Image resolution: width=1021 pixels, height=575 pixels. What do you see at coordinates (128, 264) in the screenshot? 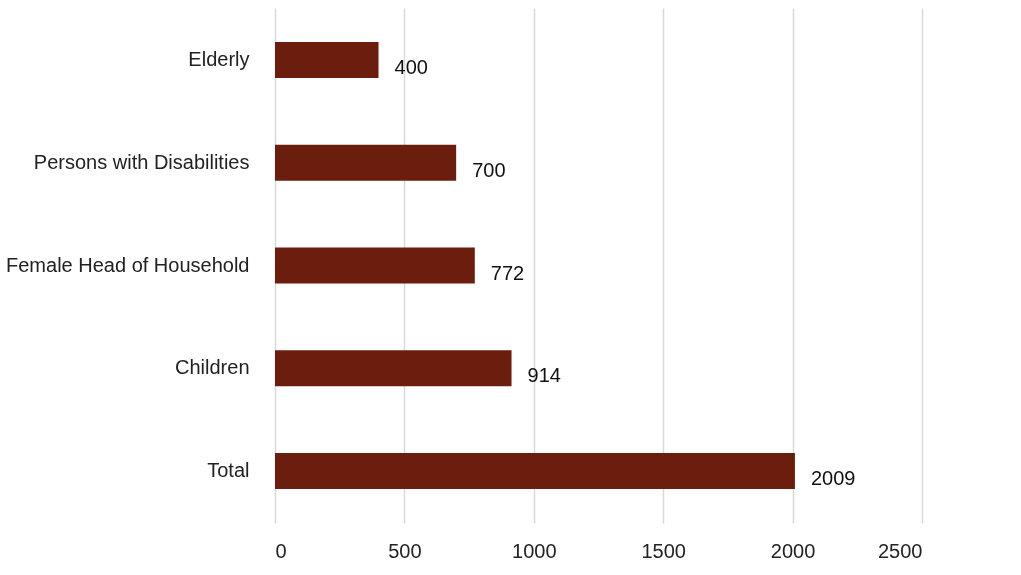
I see `y-tick-label: Female Head of Household` at bounding box center [128, 264].